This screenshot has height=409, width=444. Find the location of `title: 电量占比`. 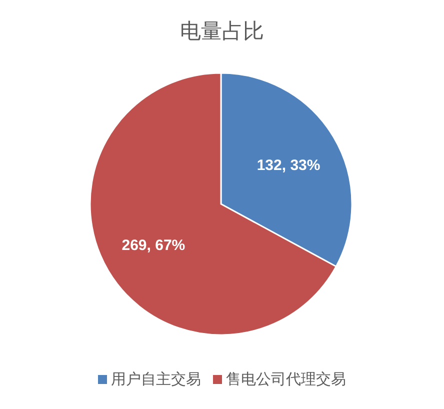

title: 电量占比 is located at coordinates (222, 31).